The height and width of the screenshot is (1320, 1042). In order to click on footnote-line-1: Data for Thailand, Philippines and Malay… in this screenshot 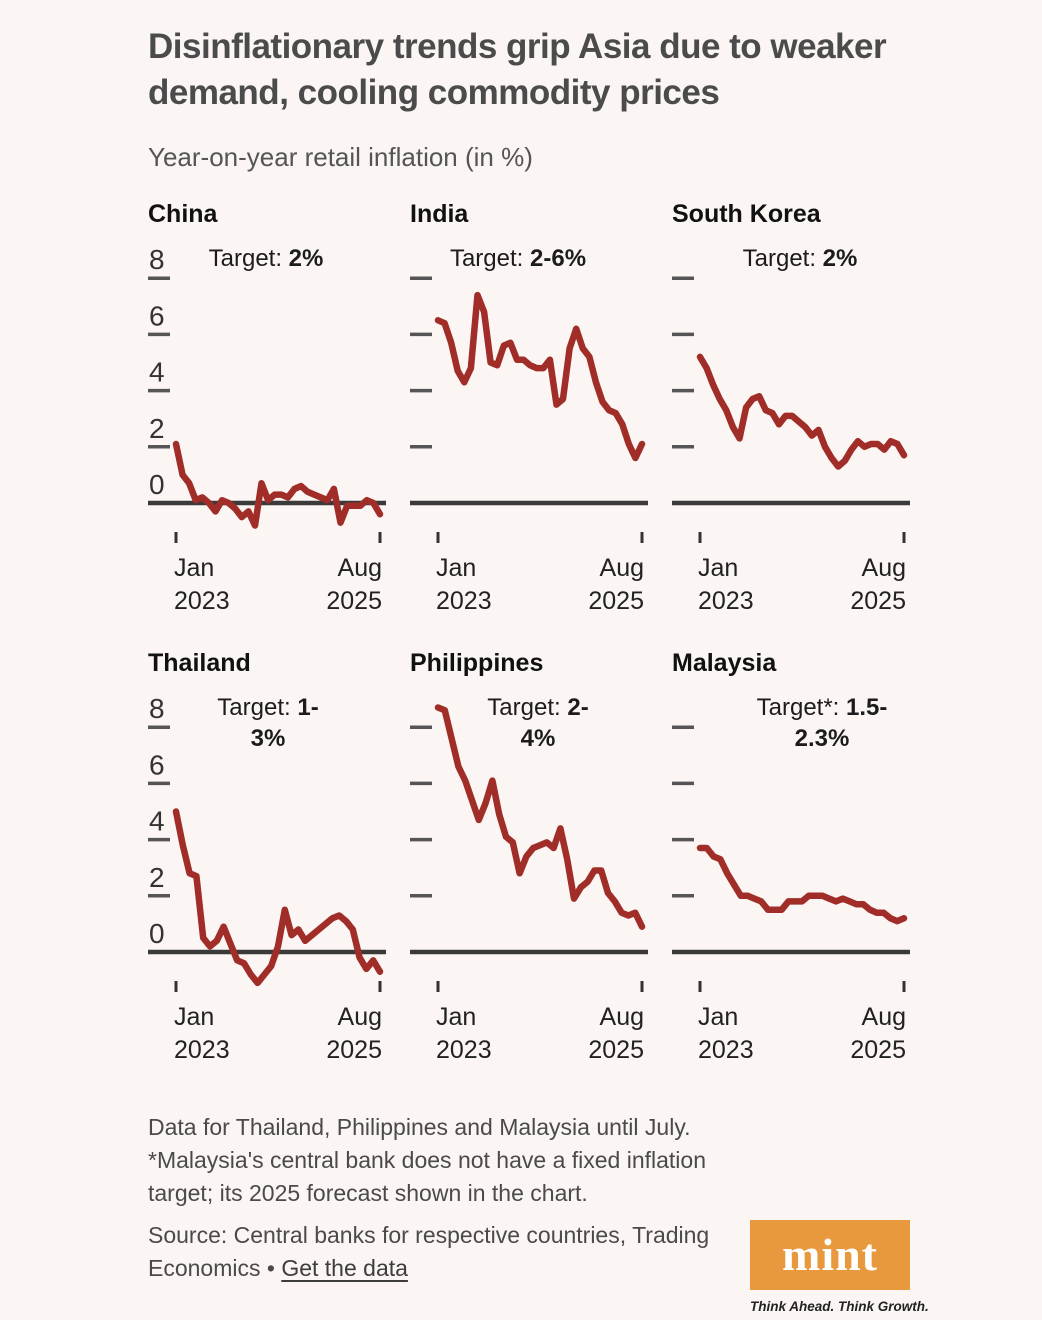, I will do `click(419, 1127)`.